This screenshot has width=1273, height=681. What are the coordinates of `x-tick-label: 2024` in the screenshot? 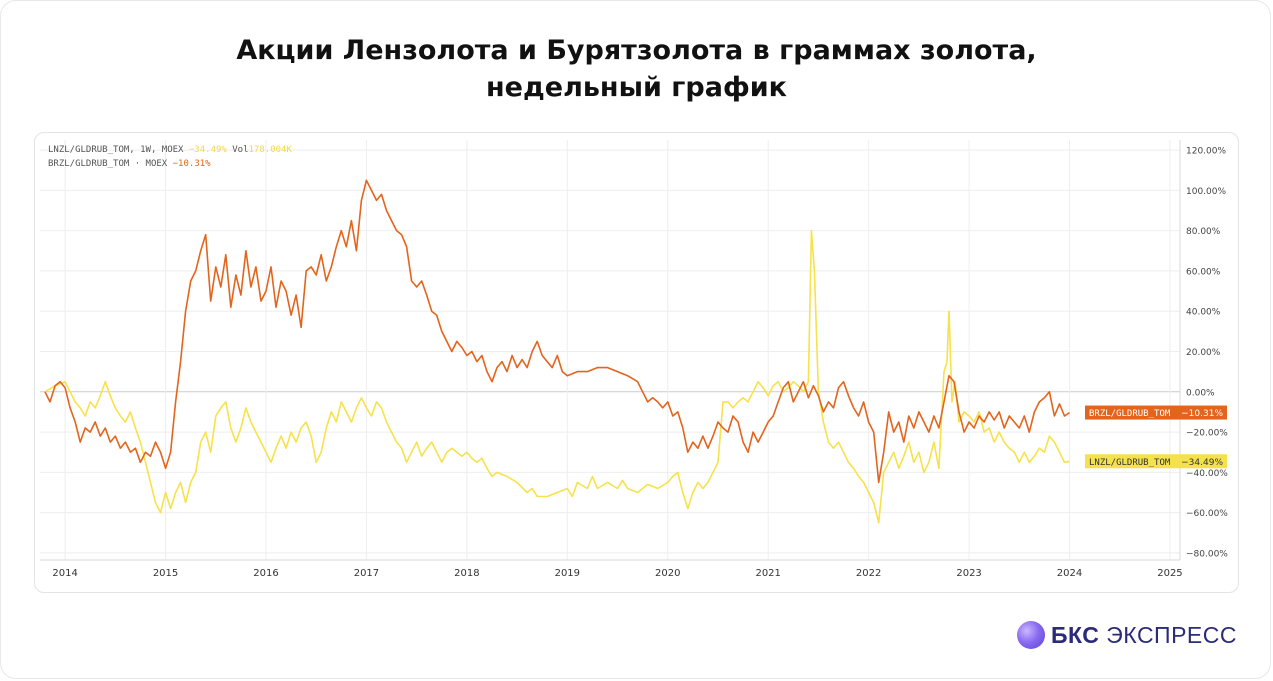 It's located at (1069, 573).